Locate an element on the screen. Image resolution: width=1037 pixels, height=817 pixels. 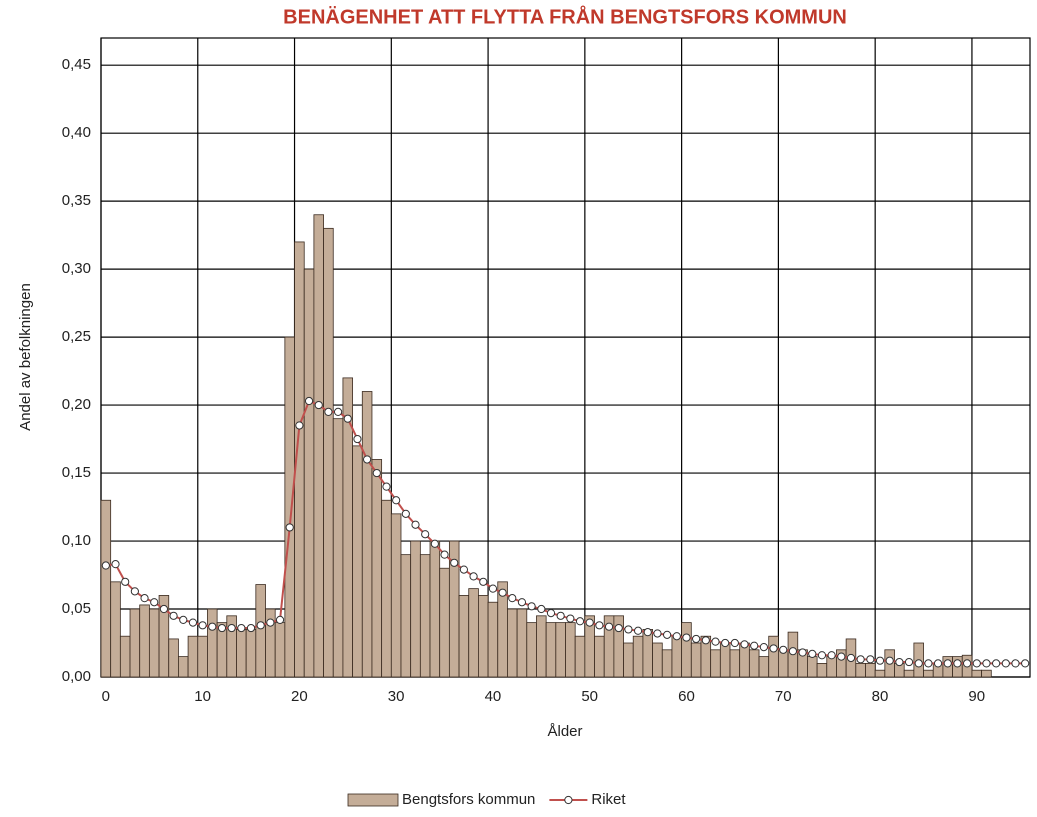
x-tick-label: 0 is located at coordinates (106, 696).